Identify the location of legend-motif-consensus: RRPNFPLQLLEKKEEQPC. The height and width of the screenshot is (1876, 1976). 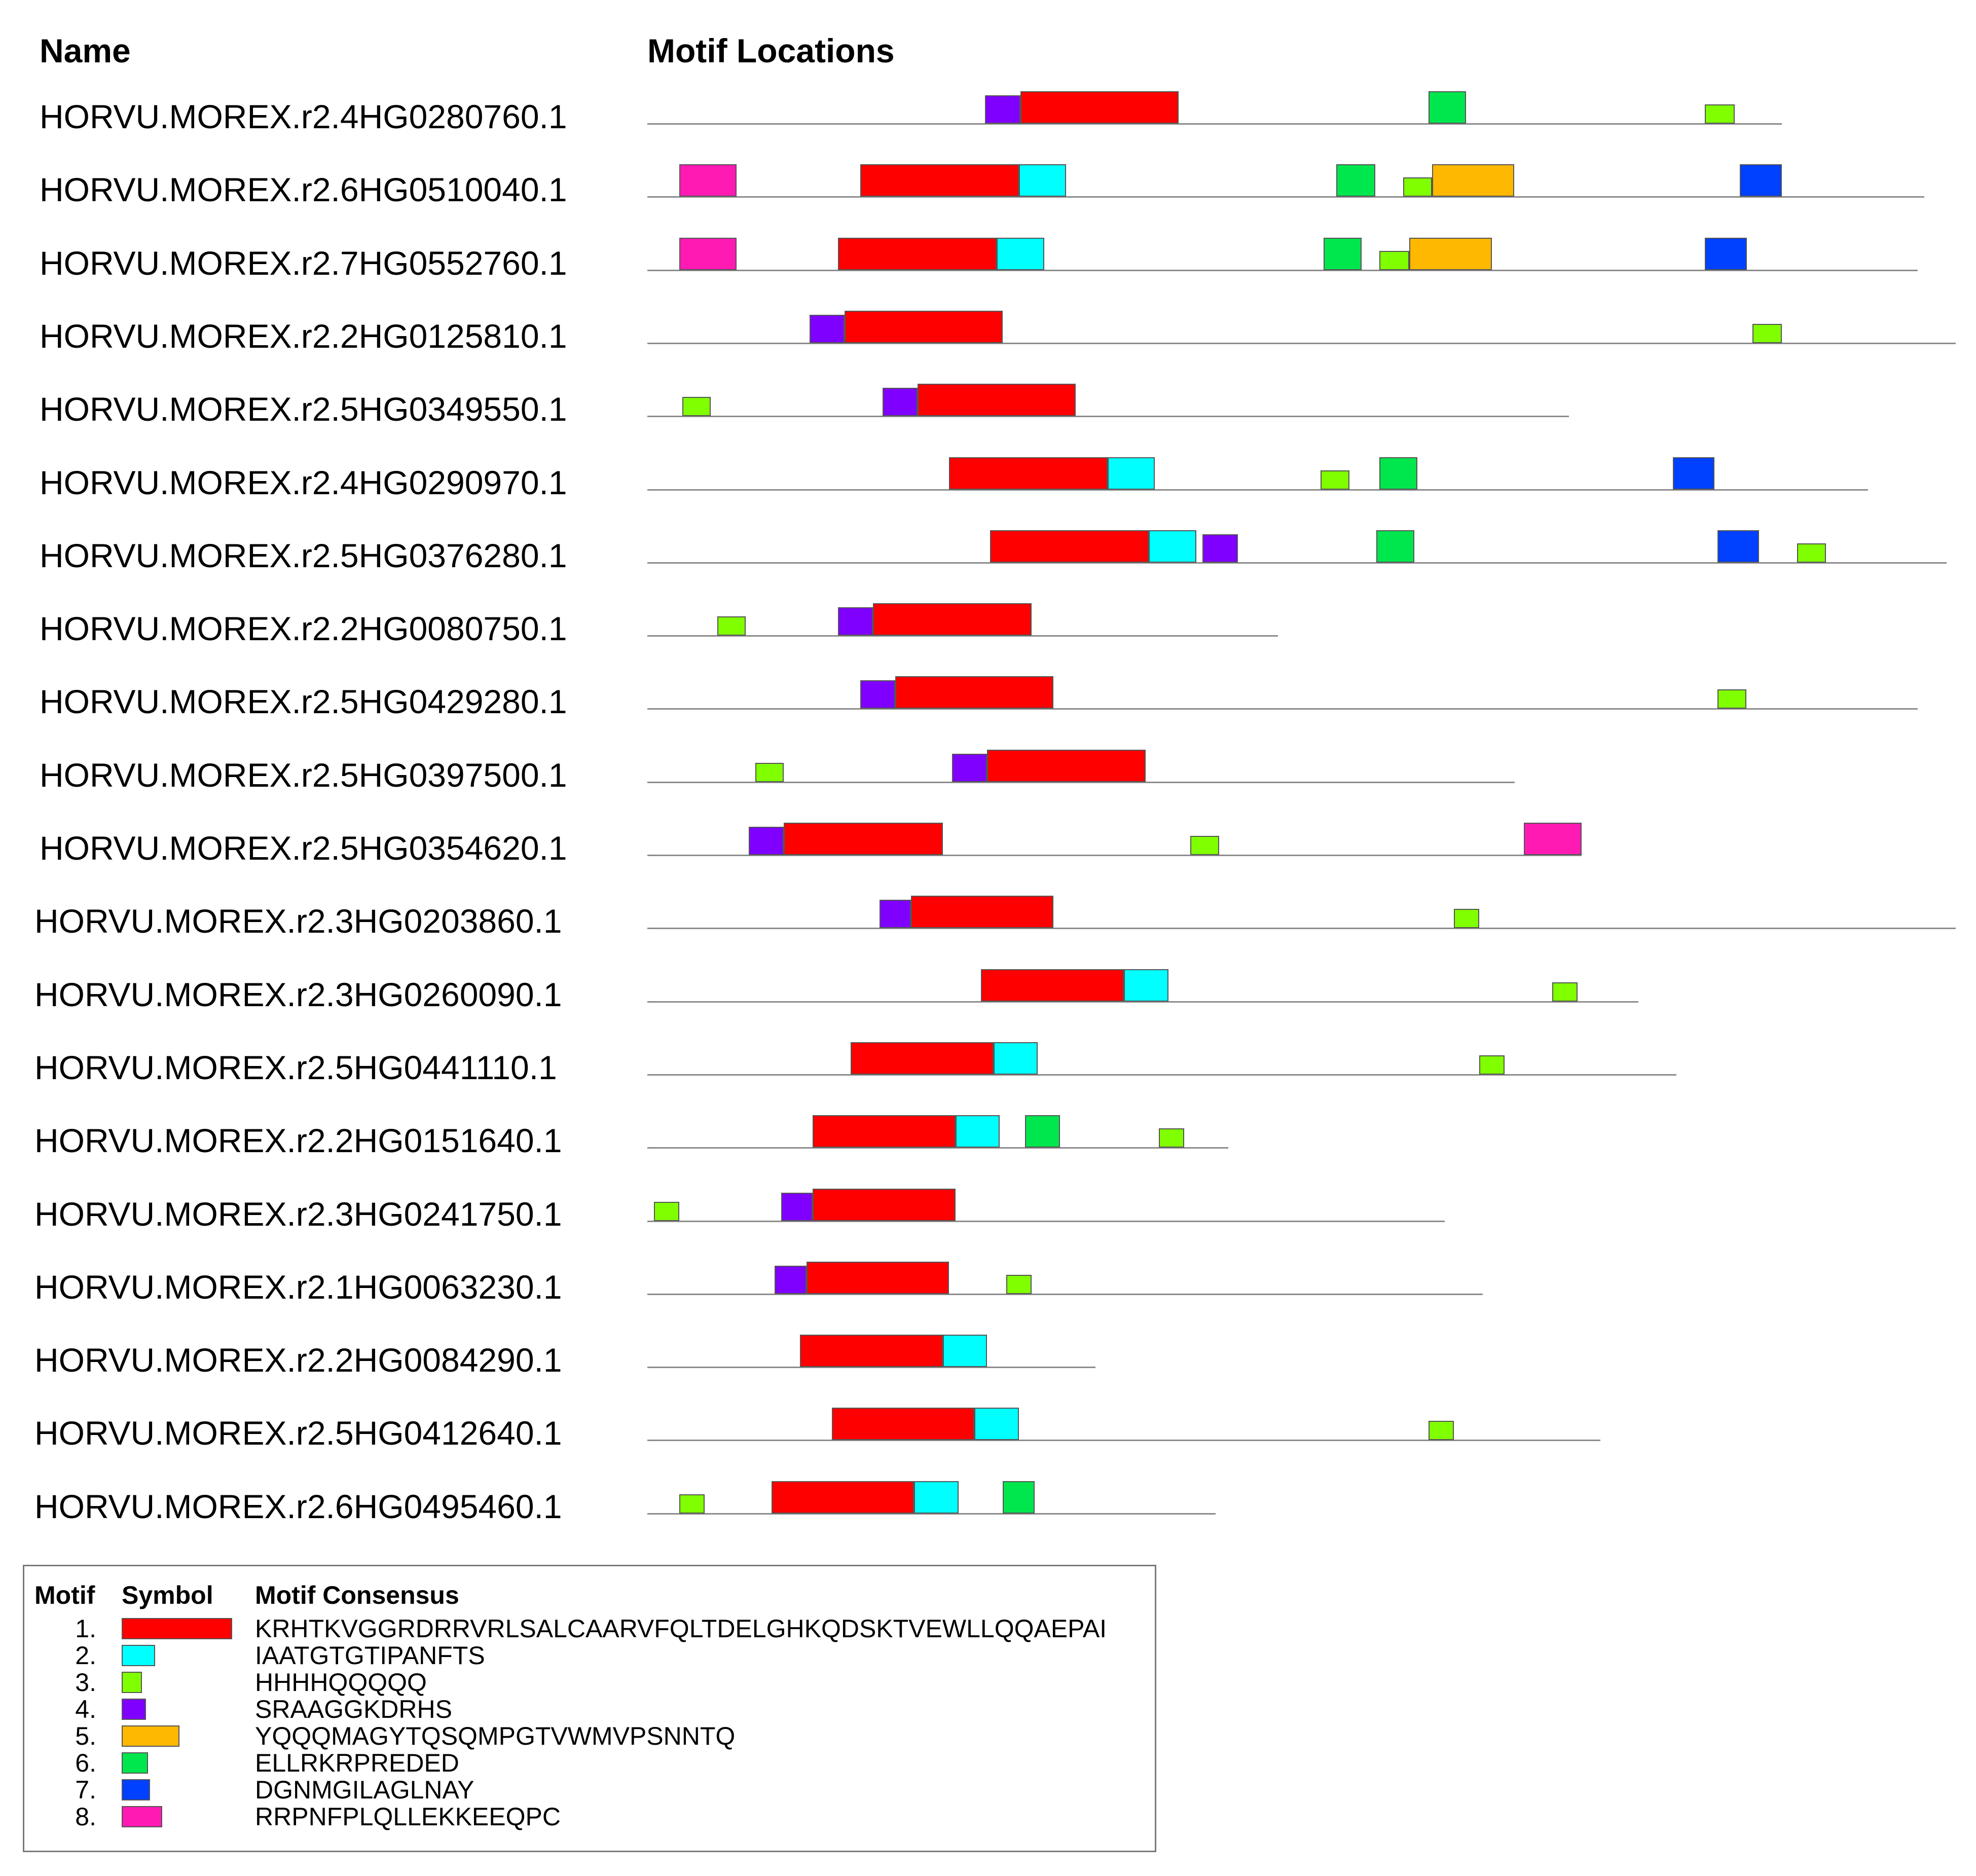
(408, 1817).